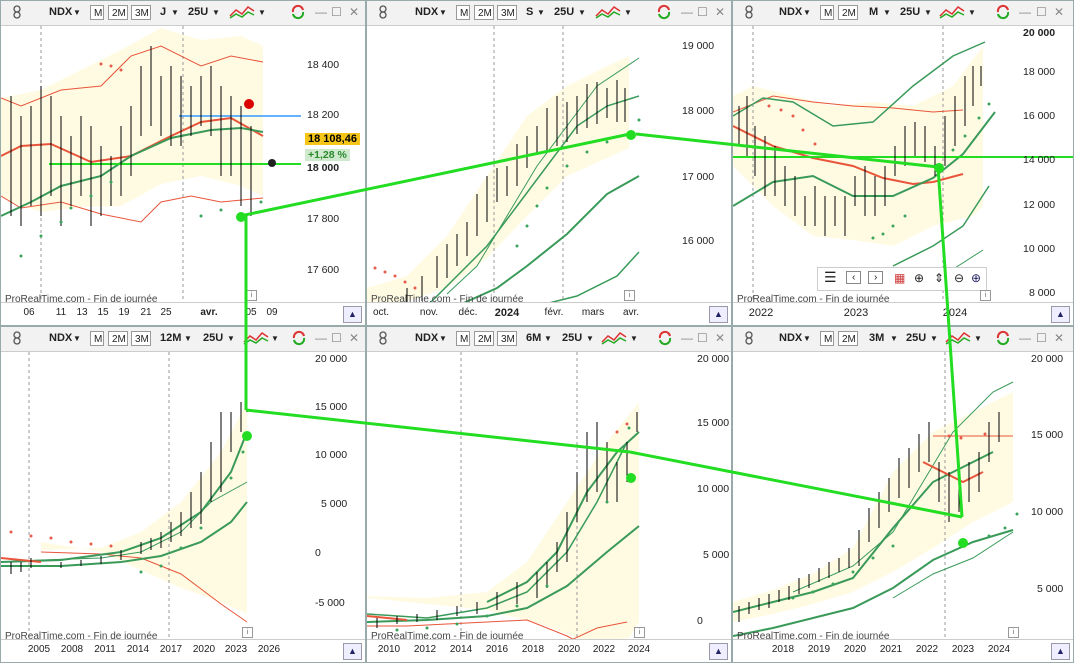 This screenshot has height=663, width=1074. I want to click on menu-icon: ☰, so click(830, 277).